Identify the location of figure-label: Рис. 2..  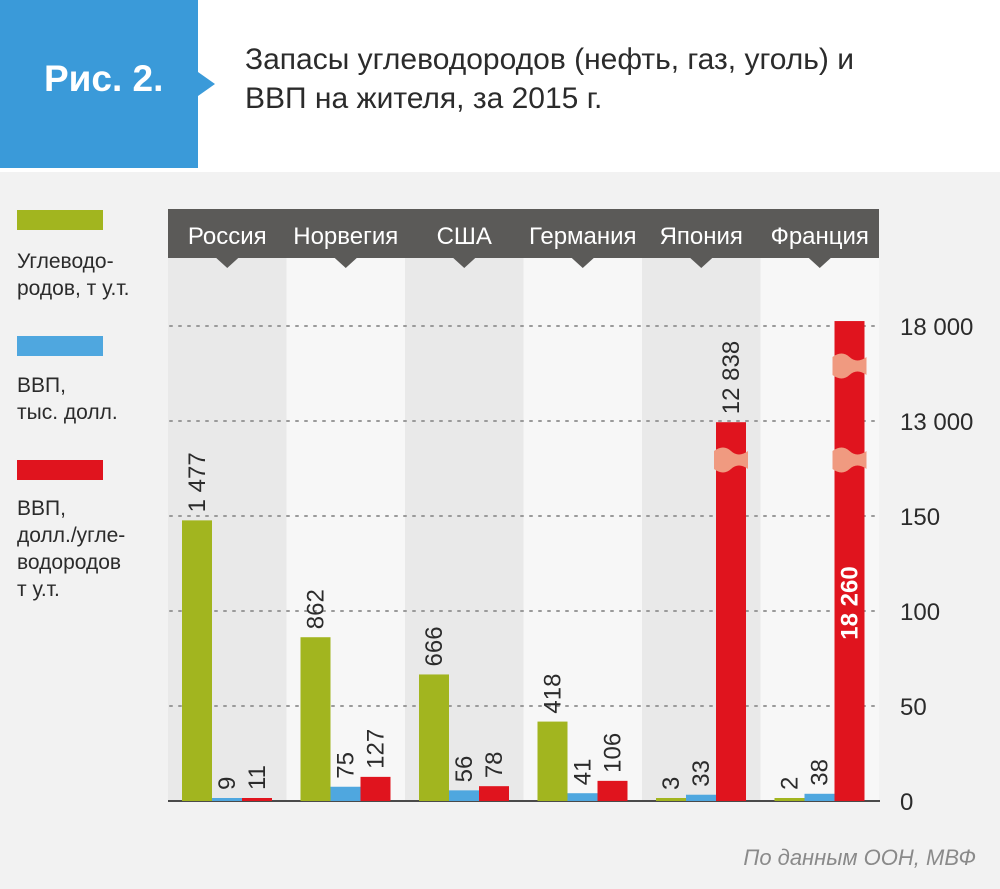
(104, 78).